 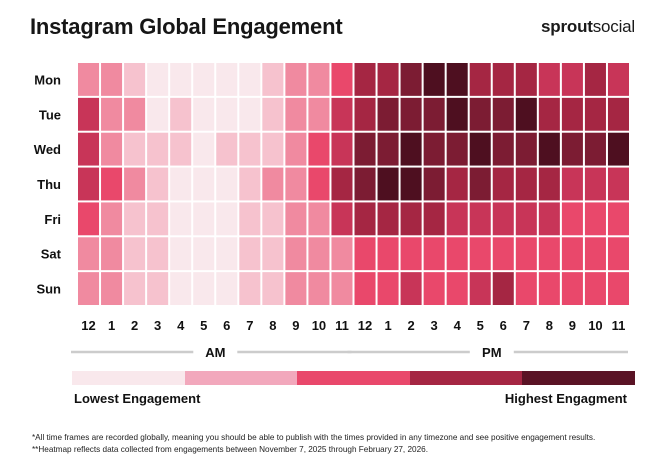 What do you see at coordinates (49, 184) in the screenshot?
I see `row-label-thu: Thu` at bounding box center [49, 184].